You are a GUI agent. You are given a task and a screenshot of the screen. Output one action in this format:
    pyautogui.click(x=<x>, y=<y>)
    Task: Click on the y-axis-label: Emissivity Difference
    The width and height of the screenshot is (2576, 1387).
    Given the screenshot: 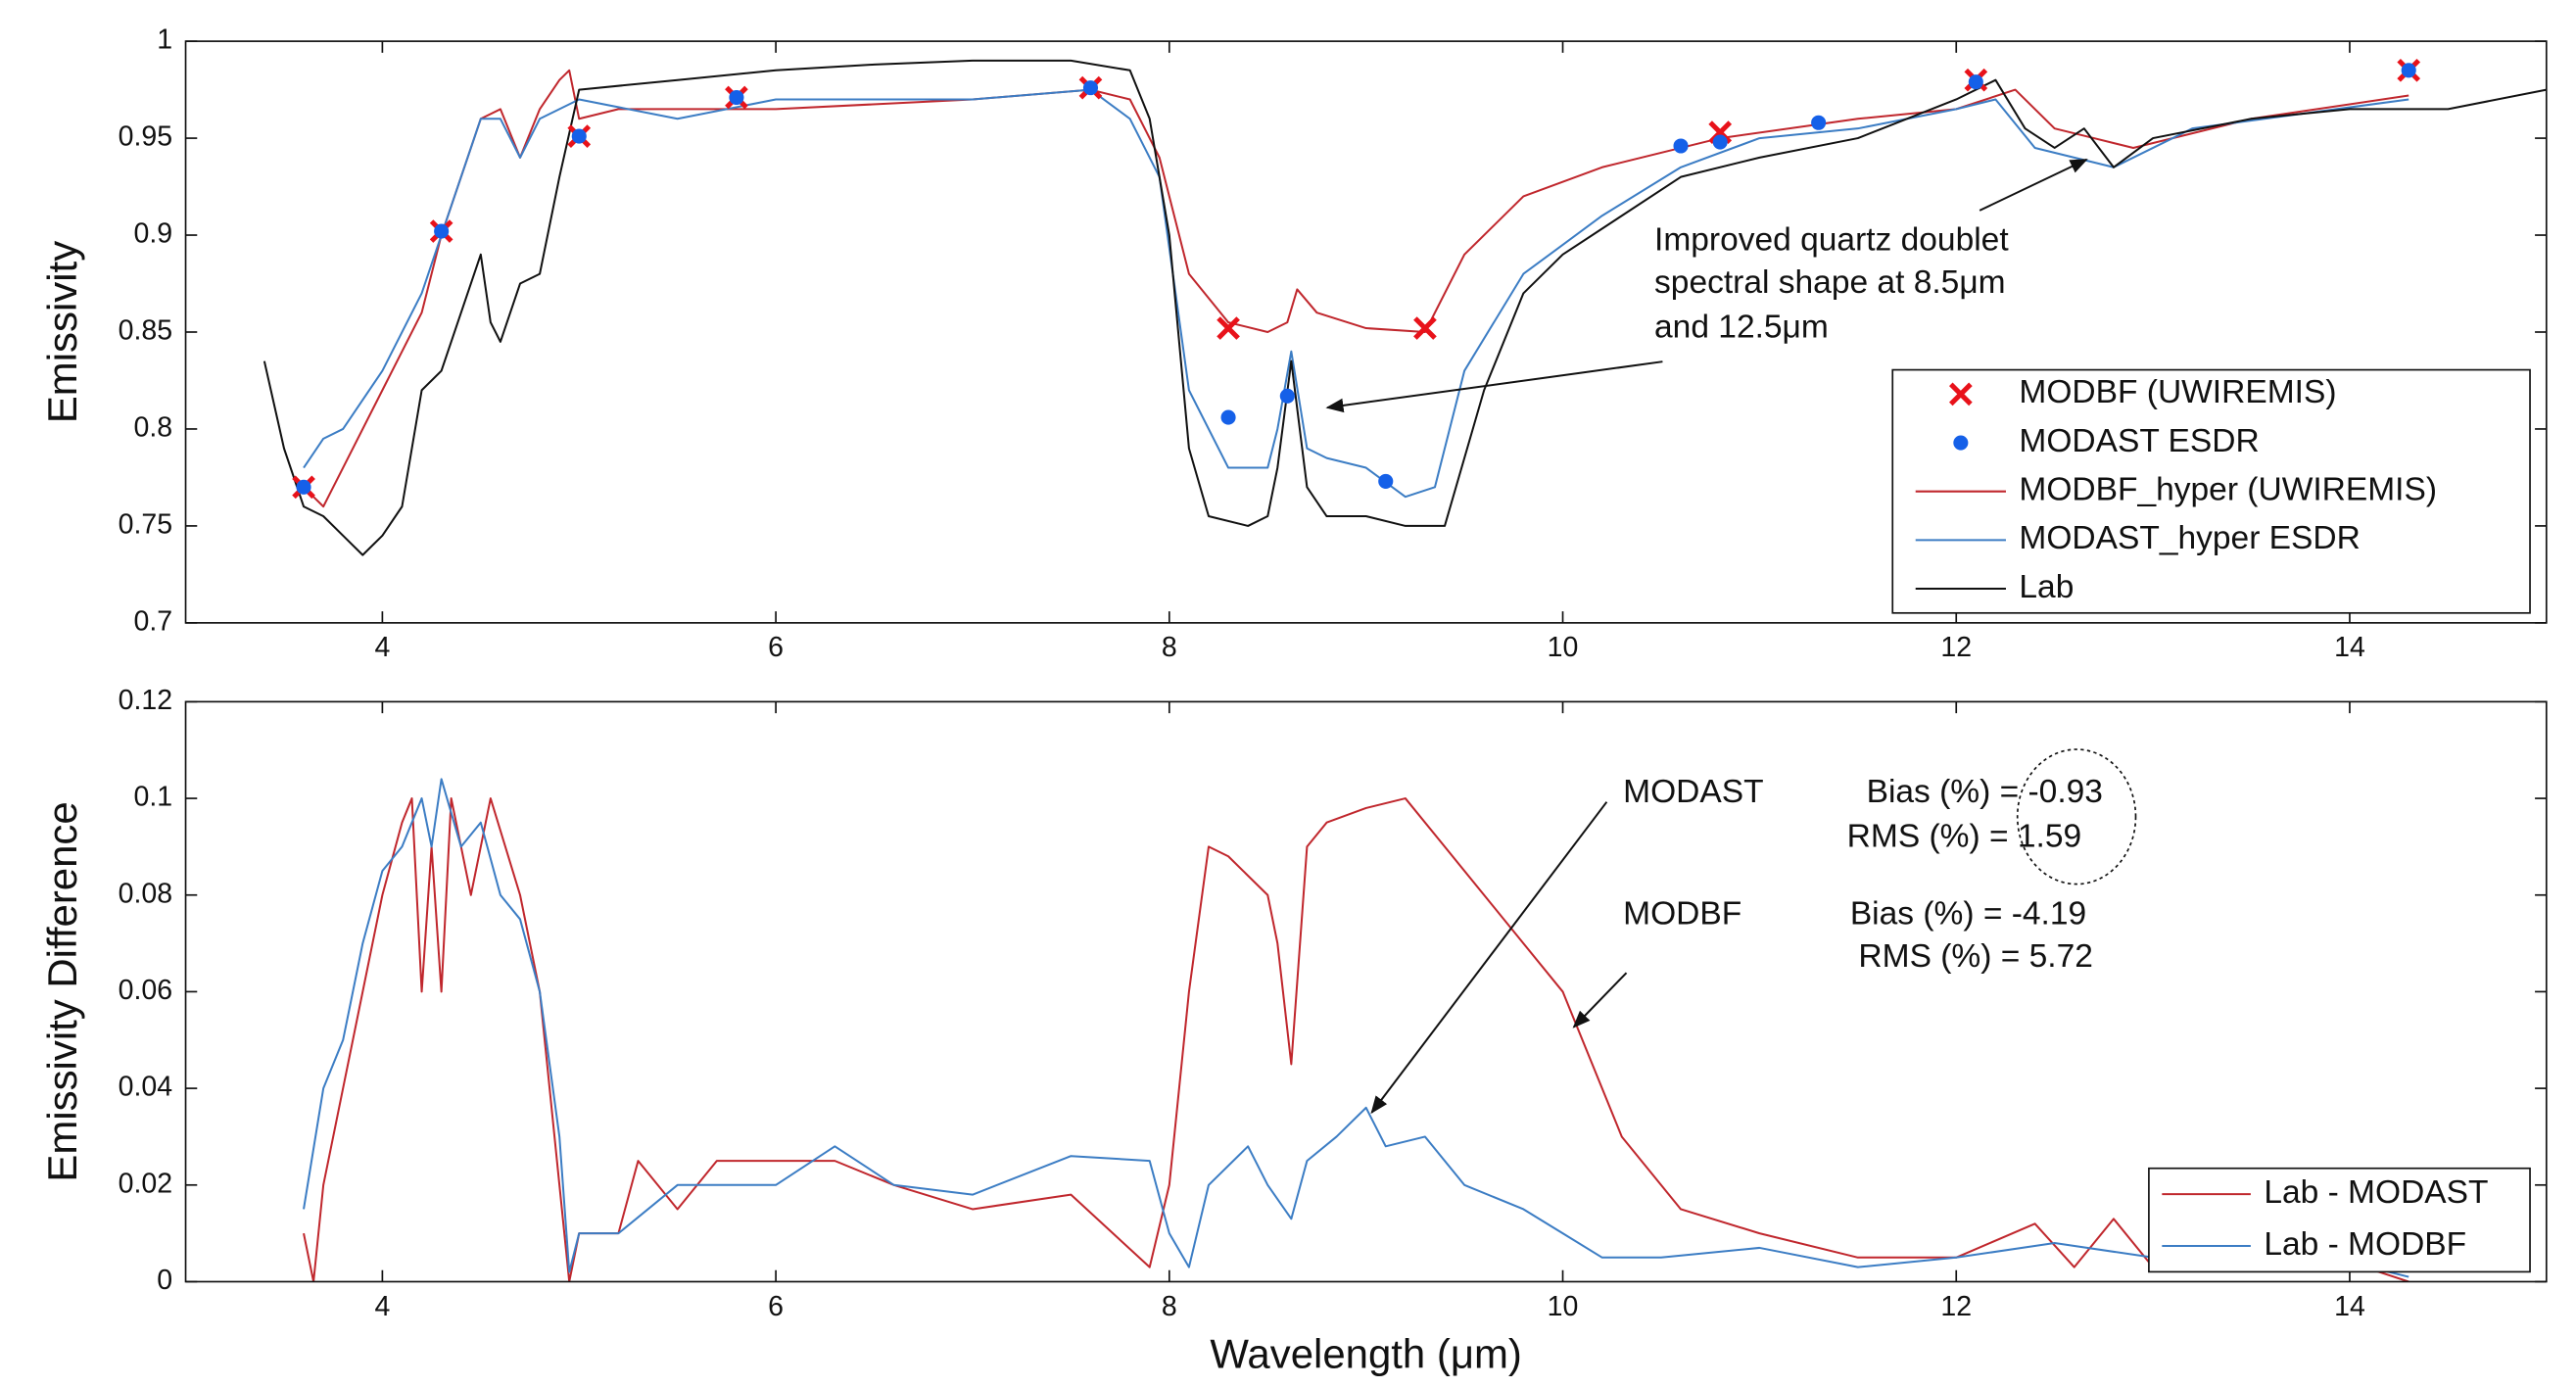 What is the action you would take?
    pyautogui.click(x=62, y=991)
    